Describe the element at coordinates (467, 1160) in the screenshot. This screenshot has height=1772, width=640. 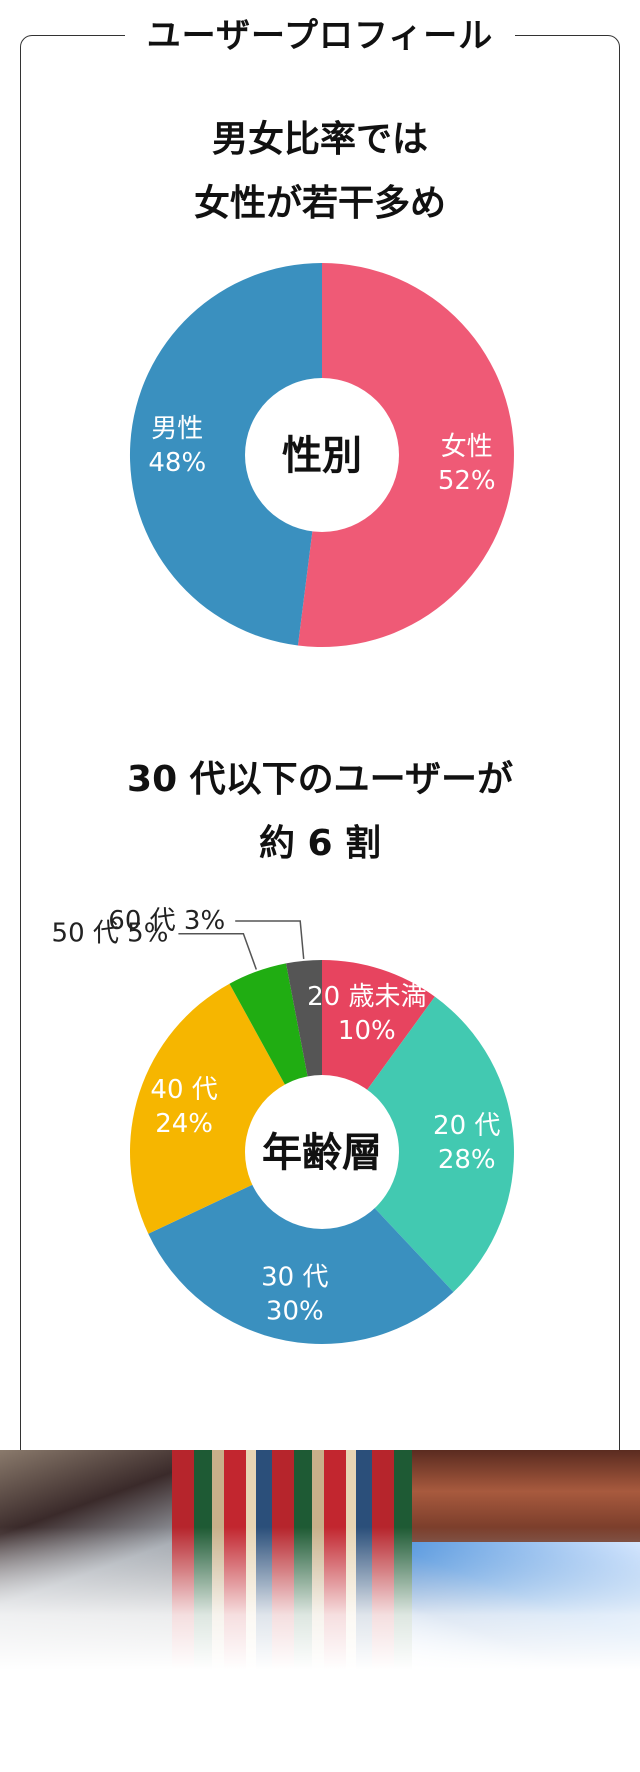
I see `slice-value-2: 28%` at that location.